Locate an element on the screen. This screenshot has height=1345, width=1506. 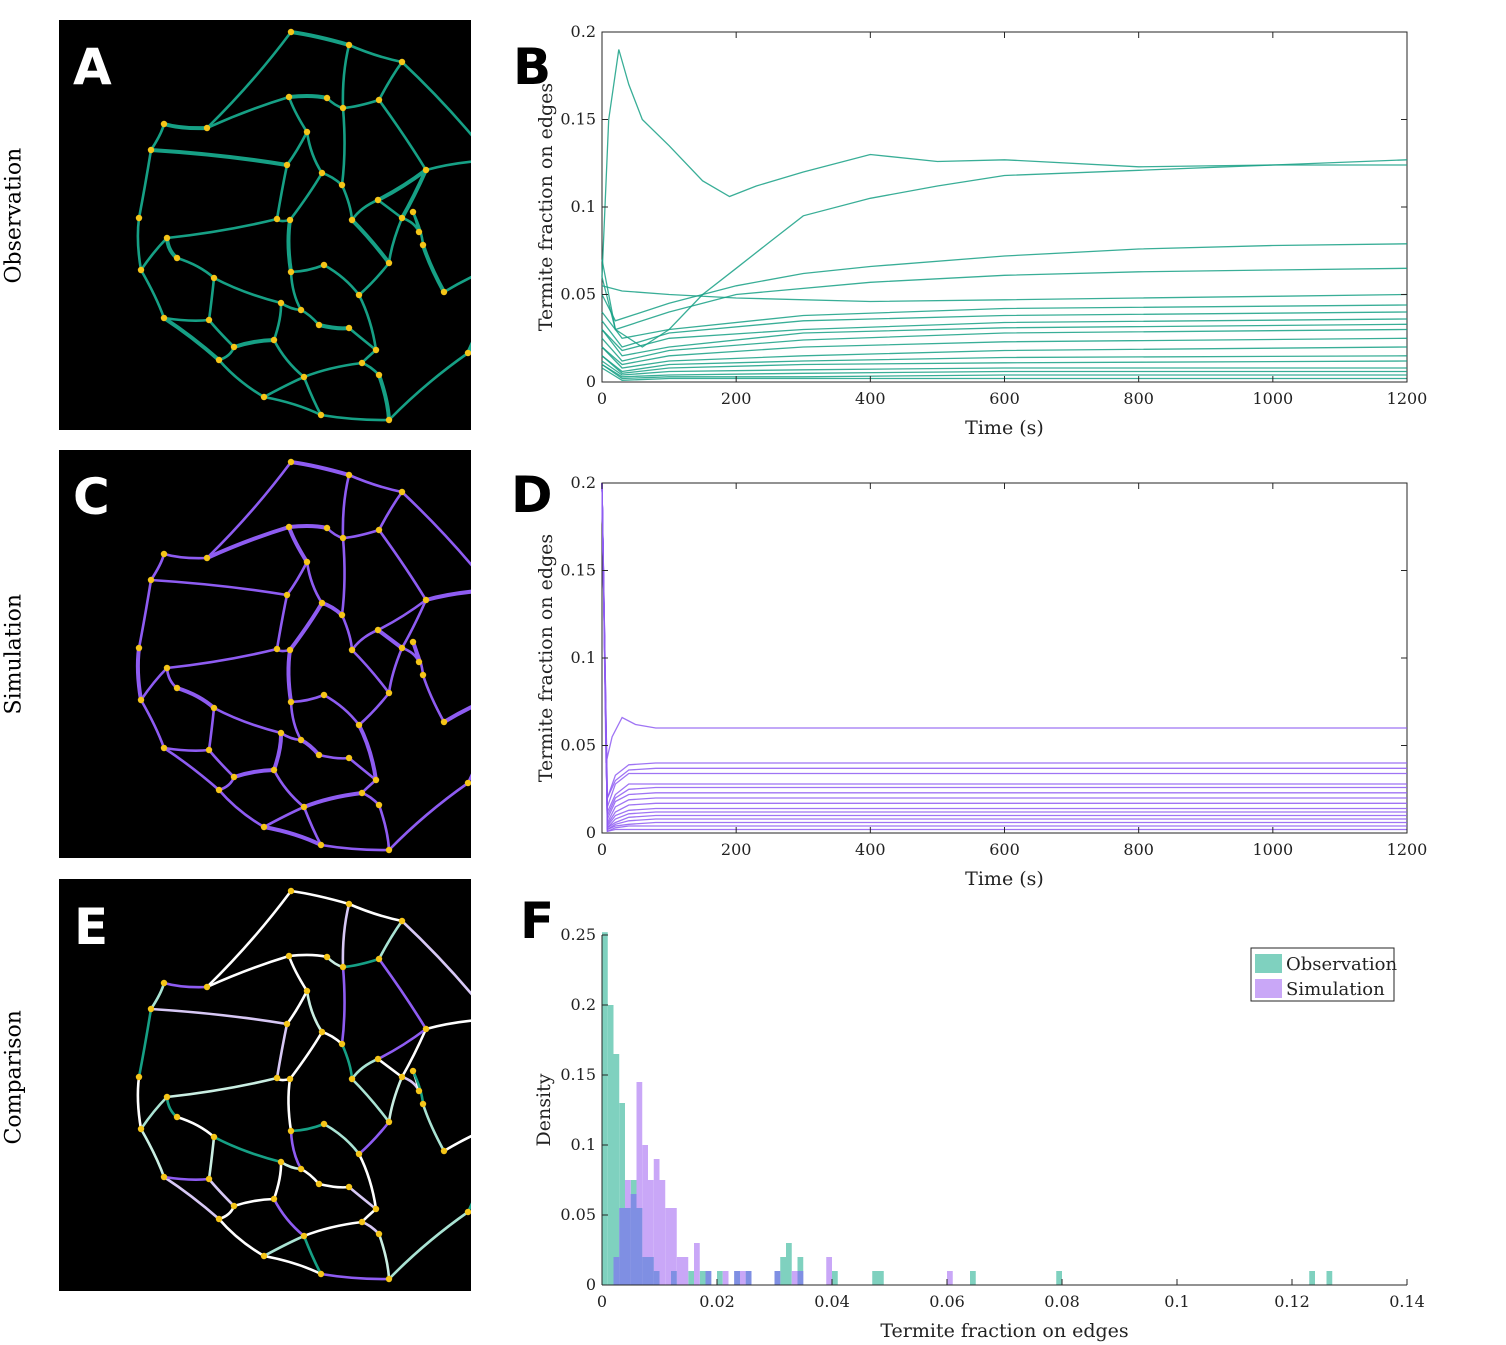
x-tick-label: 0.14 is located at coordinates (1407, 1301).